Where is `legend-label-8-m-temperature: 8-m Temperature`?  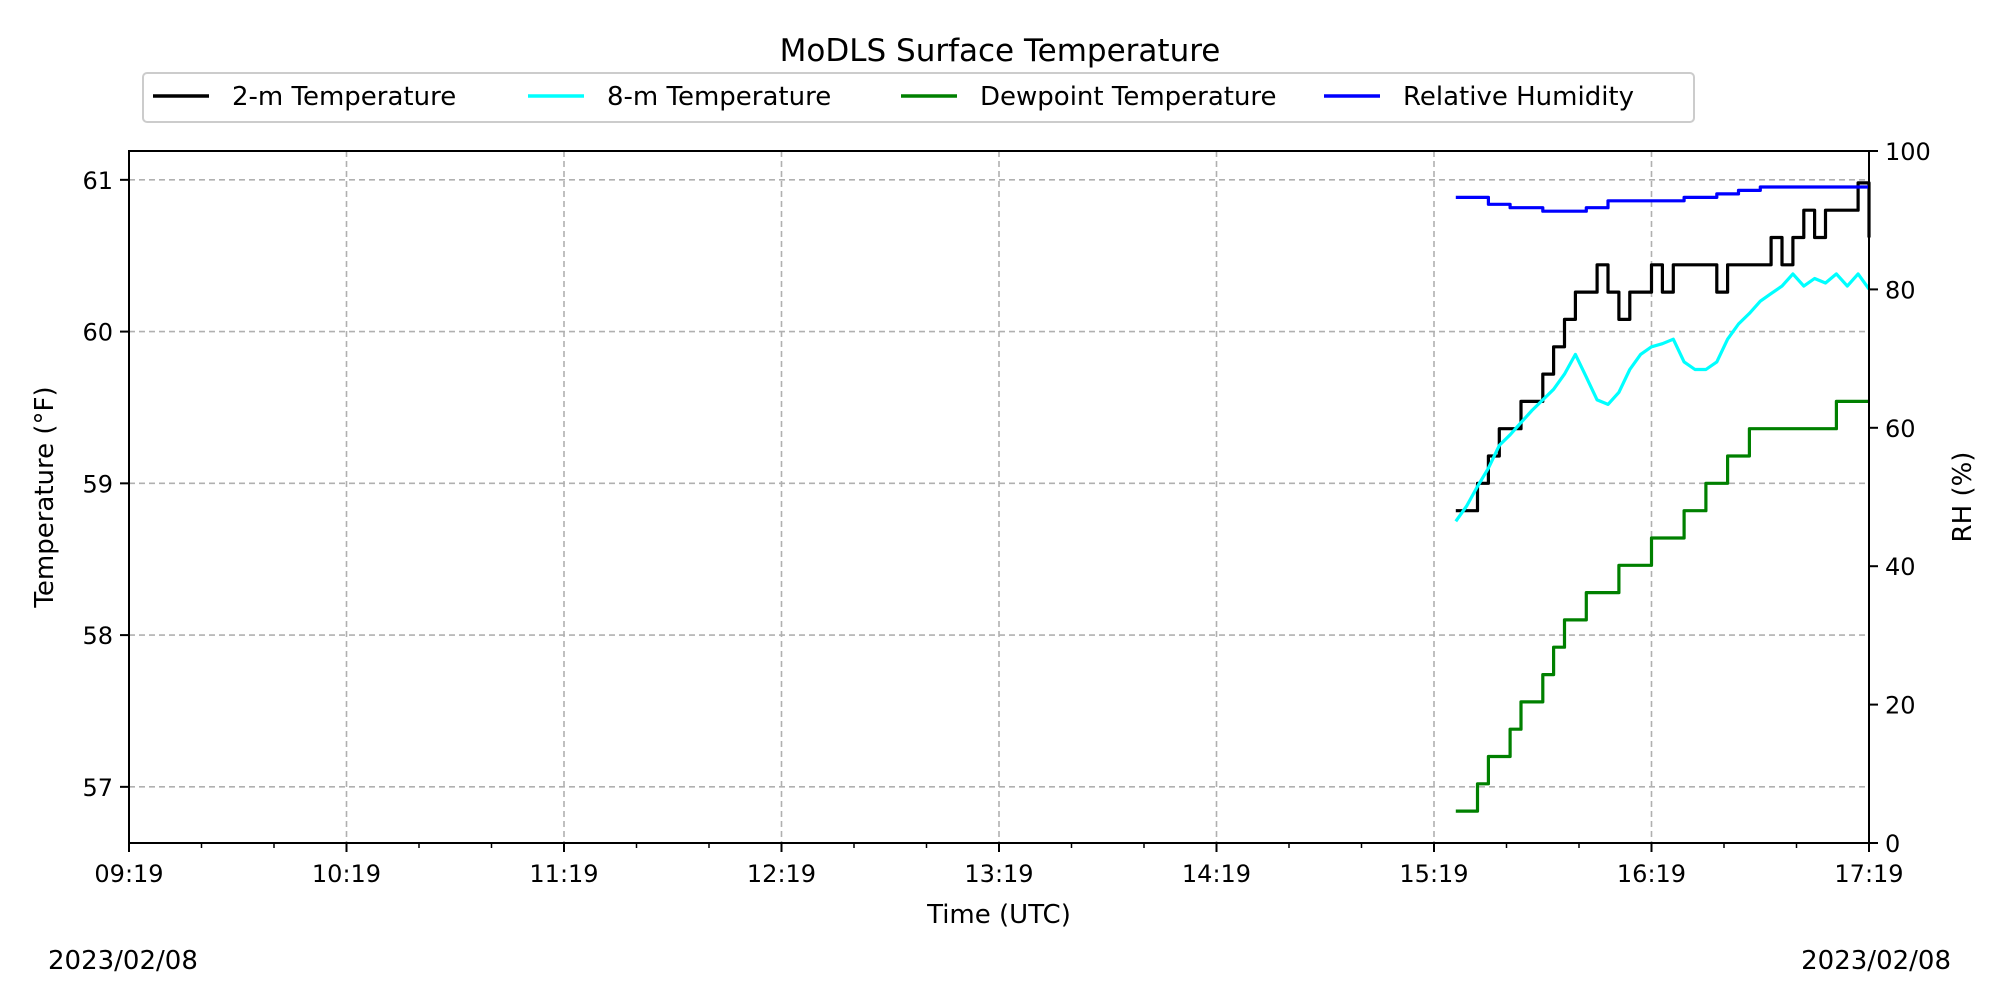 legend-label-8-m-temperature: 8-m Temperature is located at coordinates (719, 97).